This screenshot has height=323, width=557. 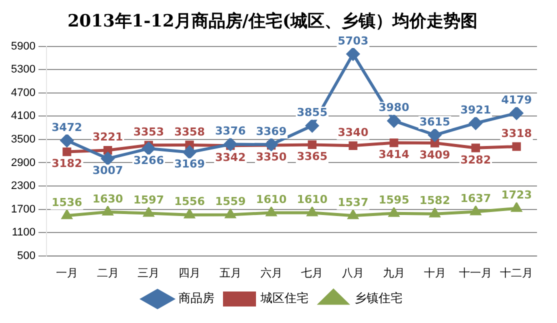 What do you see at coordinates (393, 273) in the screenshot?
I see `x-tick-label: 九月` at bounding box center [393, 273].